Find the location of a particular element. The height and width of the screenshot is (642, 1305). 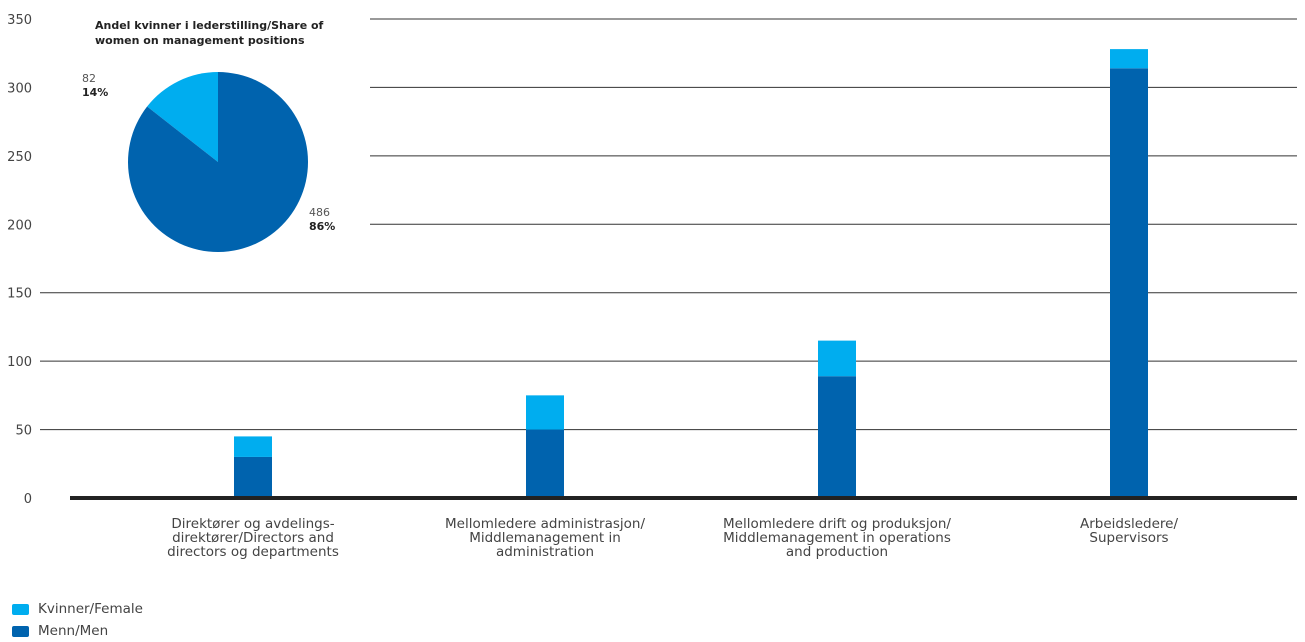

y-tick-label: 350 is located at coordinates (19, 20).